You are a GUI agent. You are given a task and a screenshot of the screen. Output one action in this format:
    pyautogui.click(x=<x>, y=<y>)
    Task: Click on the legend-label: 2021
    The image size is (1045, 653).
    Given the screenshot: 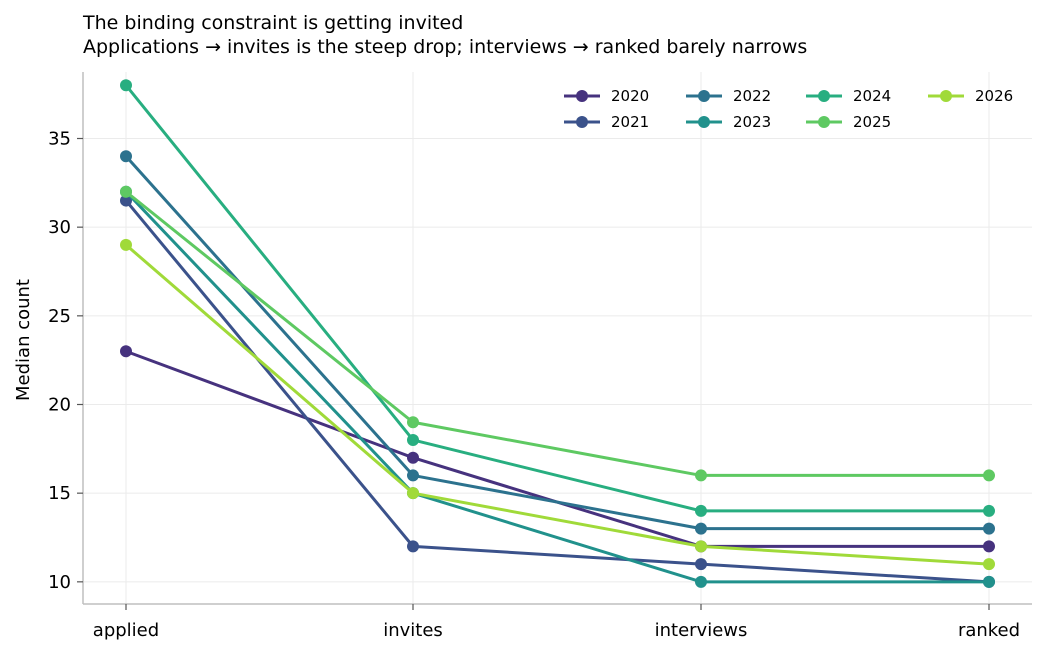 What is the action you would take?
    pyautogui.click(x=630, y=122)
    